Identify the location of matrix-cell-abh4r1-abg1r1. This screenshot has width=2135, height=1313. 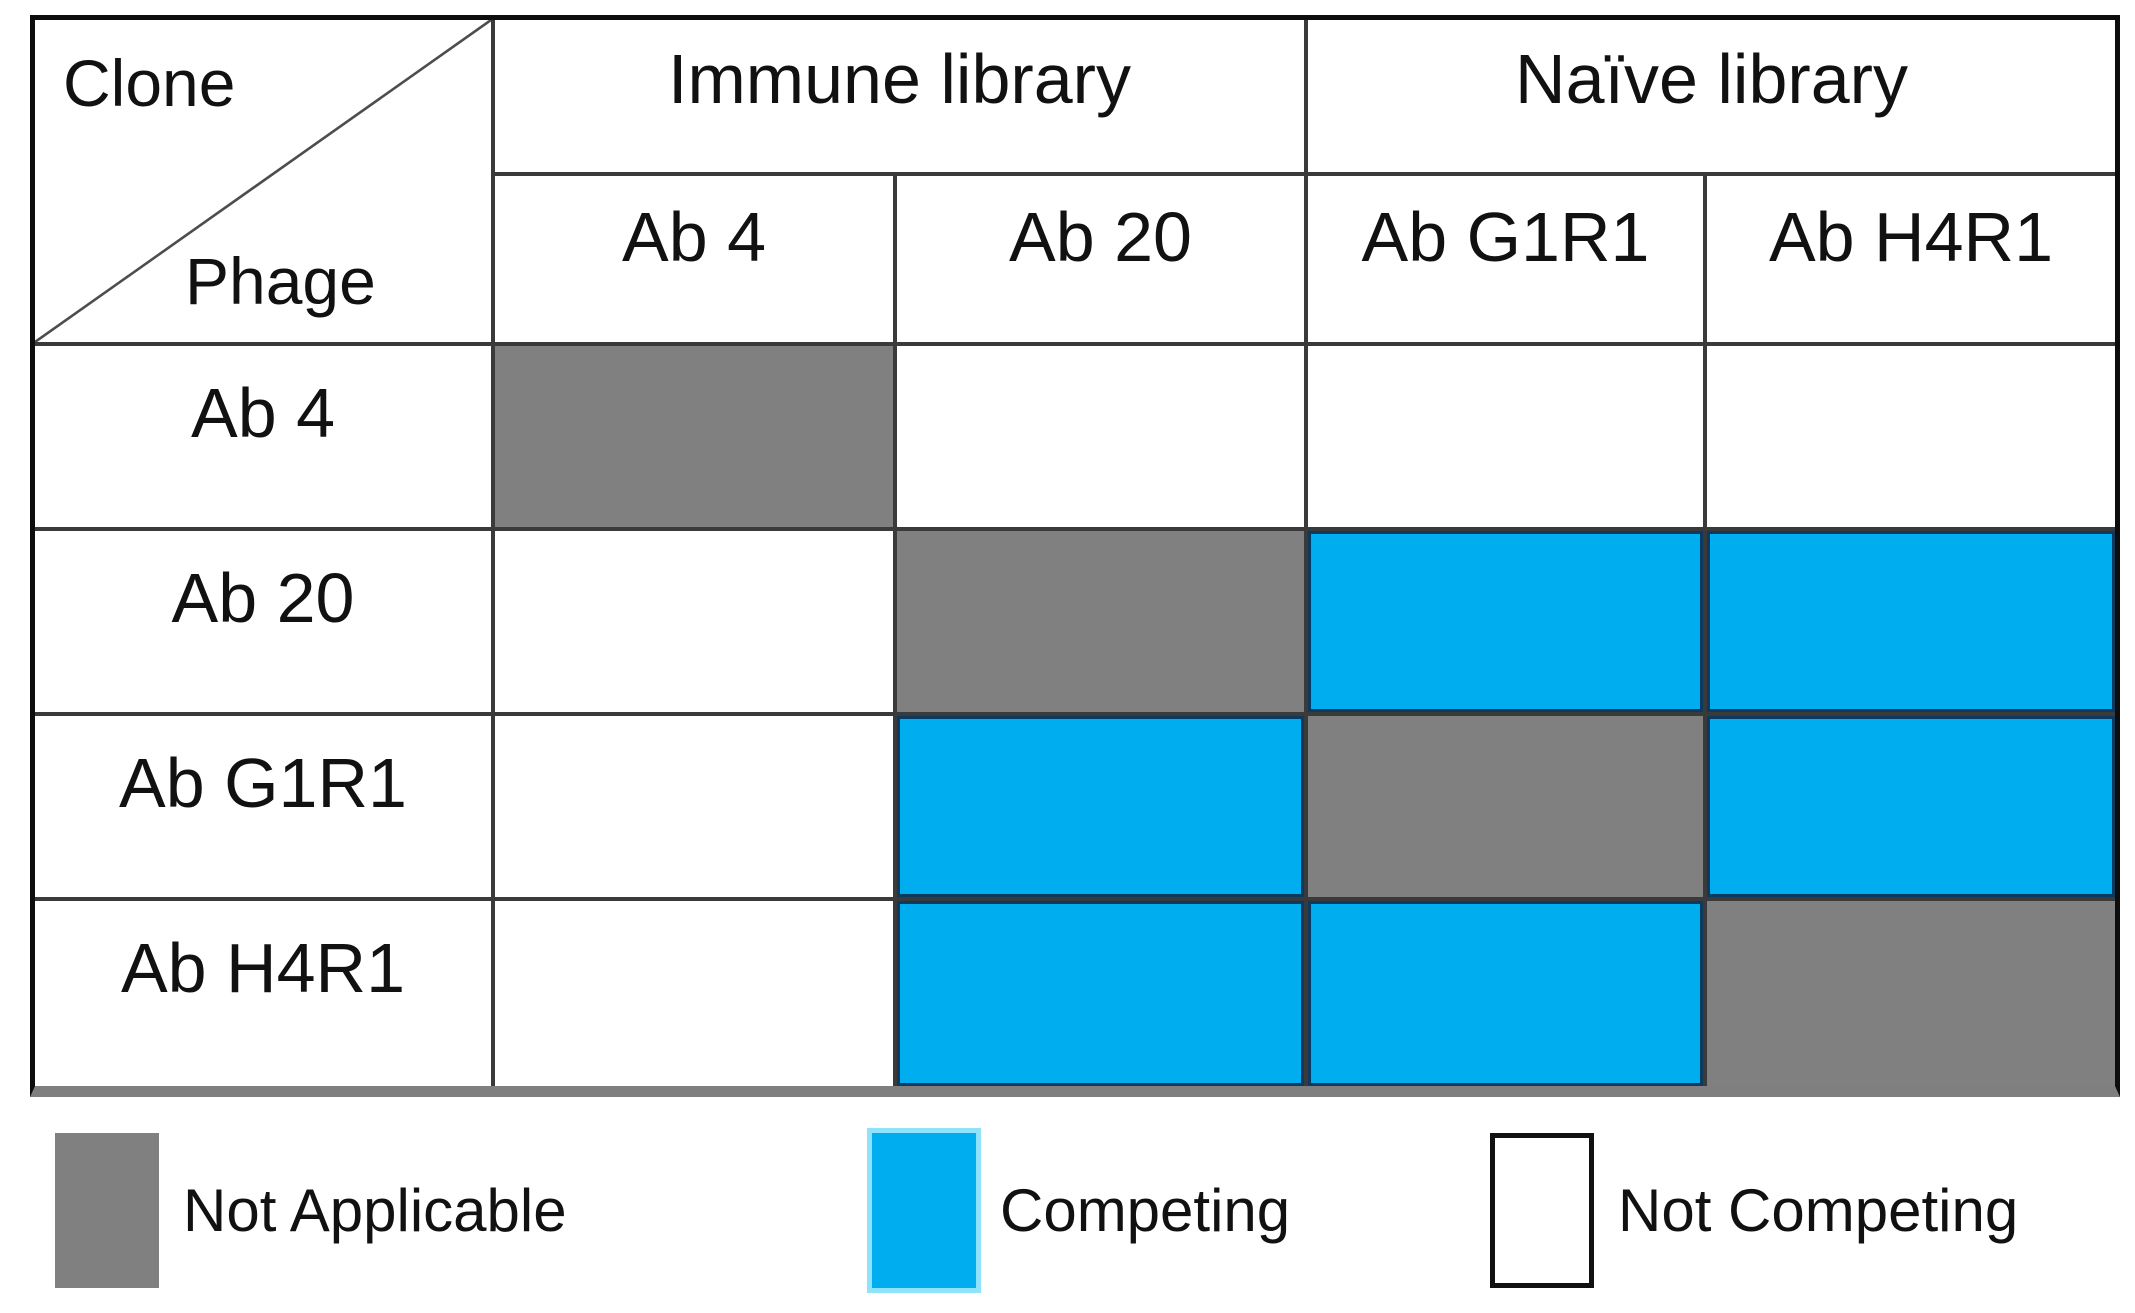
(1505, 993).